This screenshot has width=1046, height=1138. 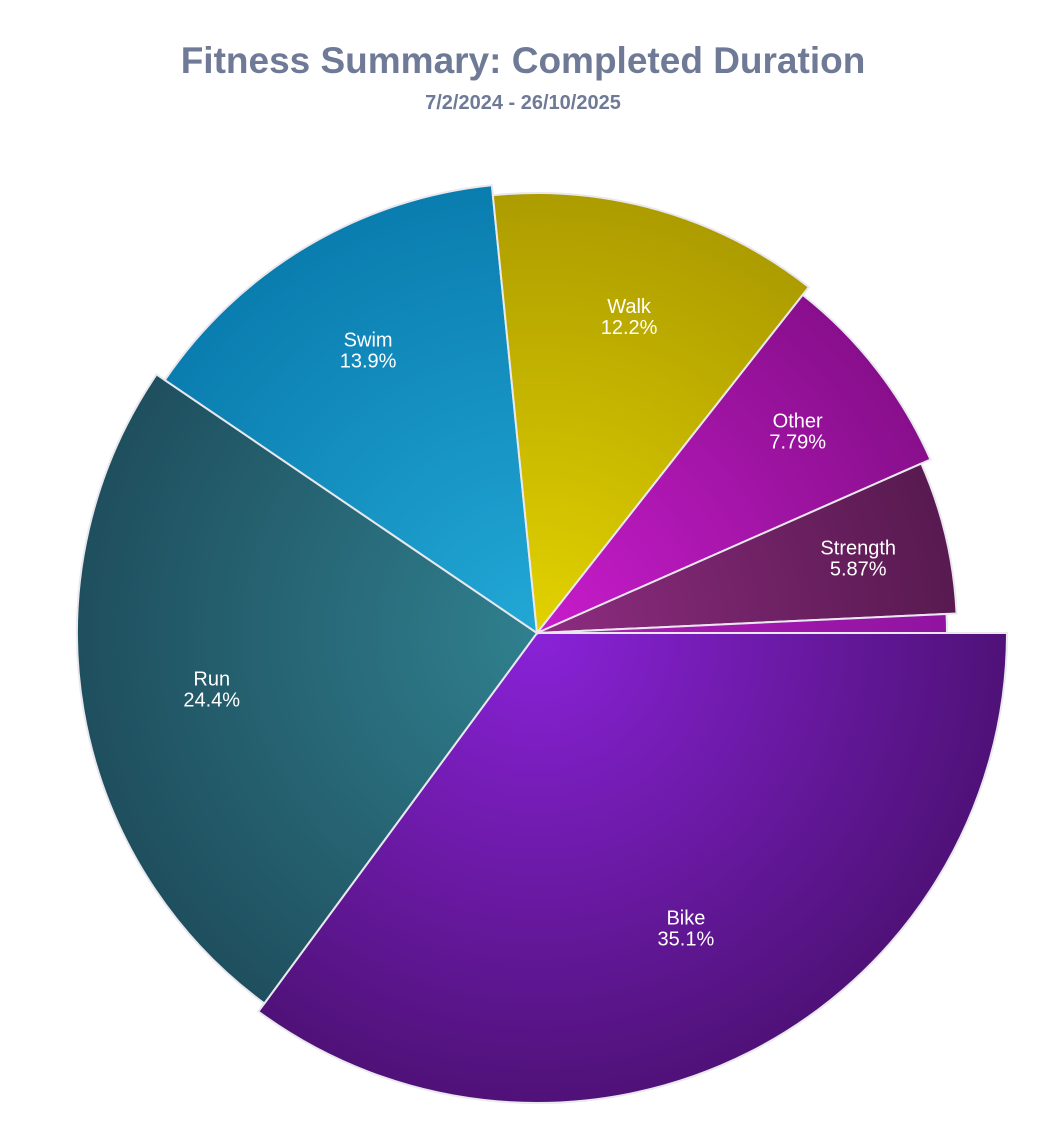 What do you see at coordinates (798, 422) in the screenshot?
I see `slice-label: Other` at bounding box center [798, 422].